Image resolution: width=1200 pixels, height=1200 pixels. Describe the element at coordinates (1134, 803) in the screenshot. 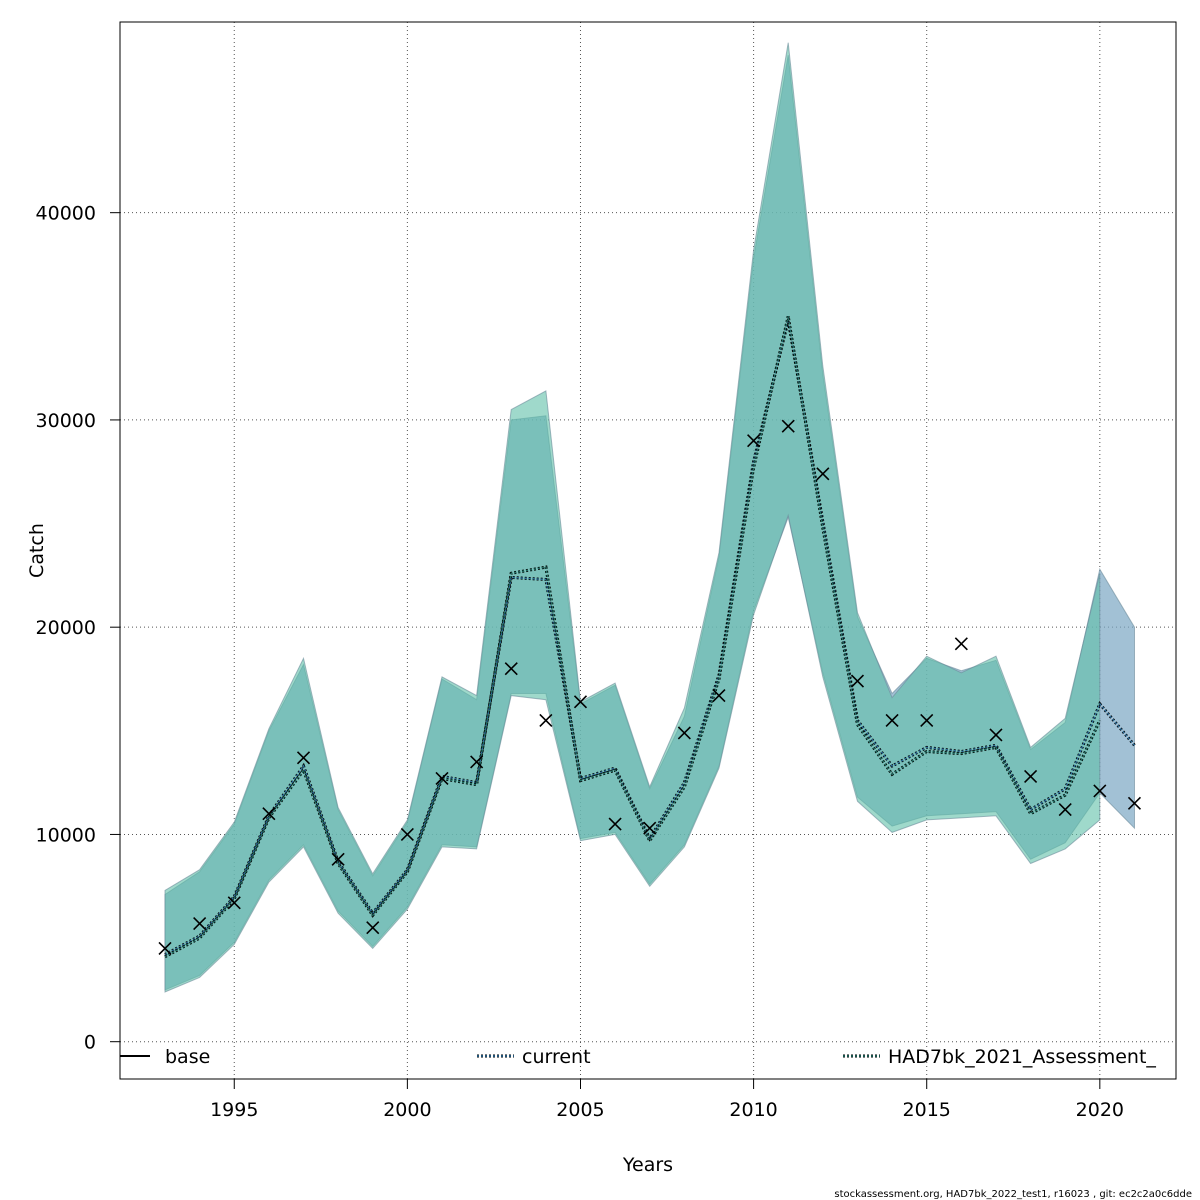

I see `observed-point-2021` at that location.